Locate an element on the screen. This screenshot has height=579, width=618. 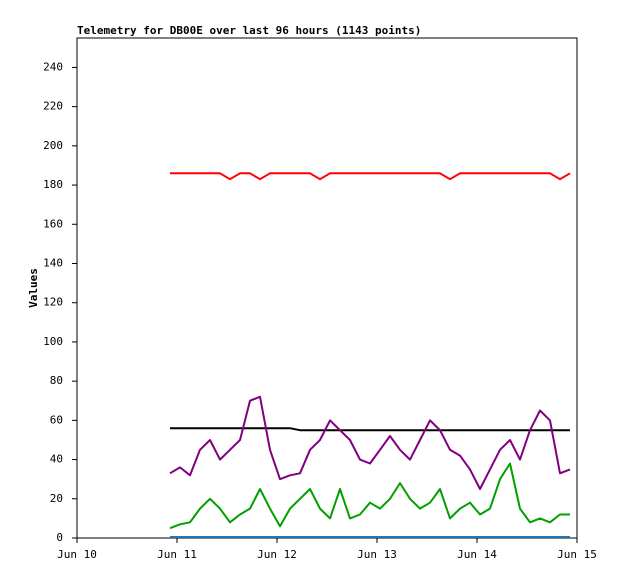
y-tick-label: 40 is located at coordinates (56, 459).